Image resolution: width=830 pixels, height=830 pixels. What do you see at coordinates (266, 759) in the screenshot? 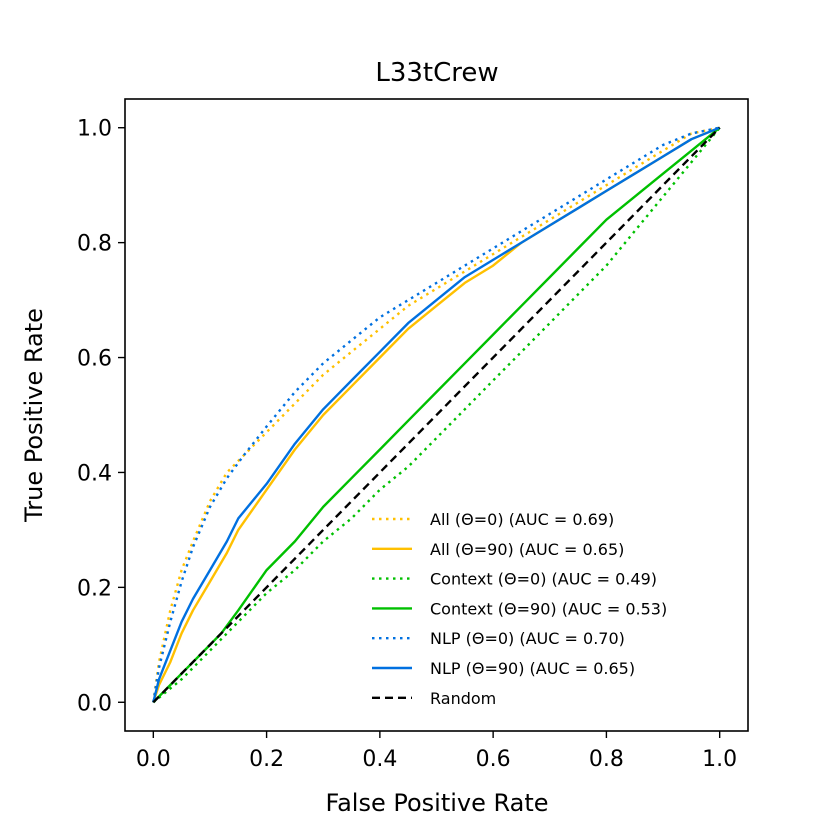
I see `x-tick-label: 0.2` at bounding box center [266, 759].